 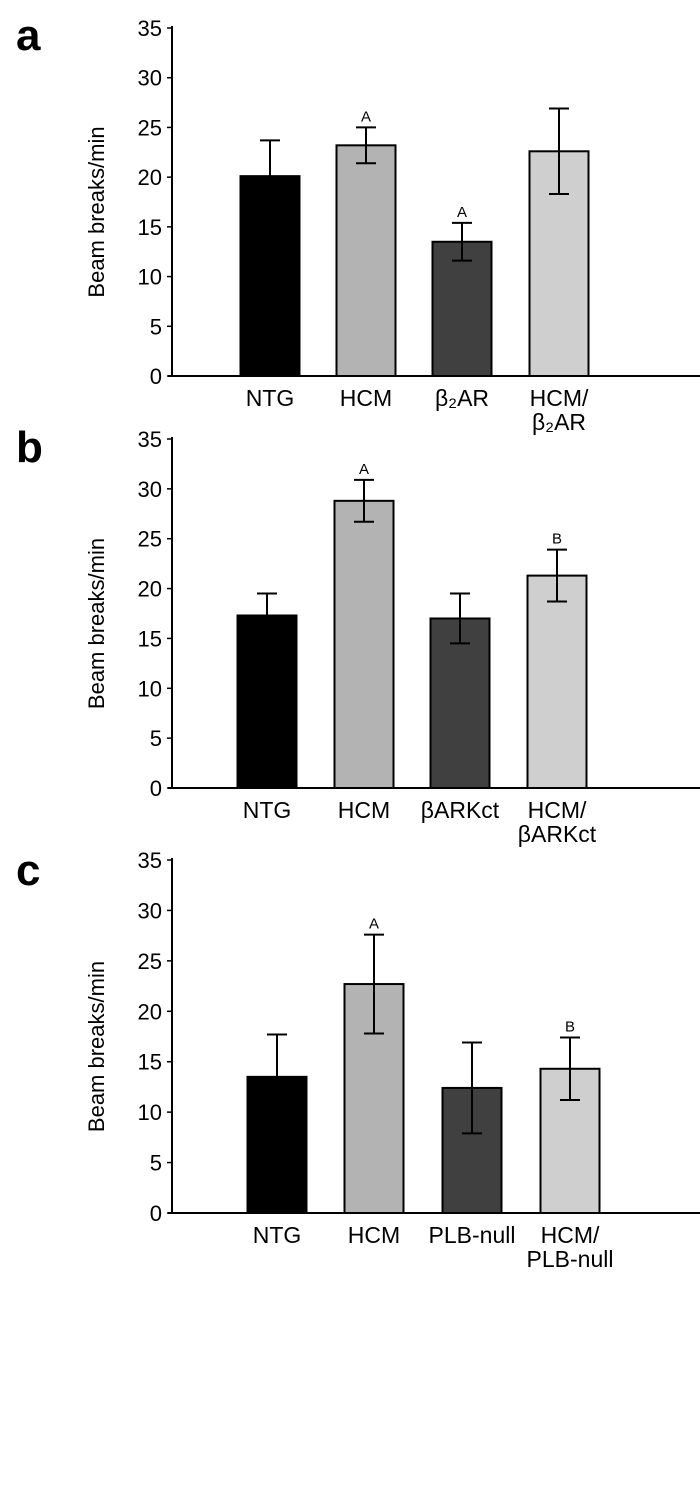 I want to click on panel-label: c, so click(x=28, y=870).